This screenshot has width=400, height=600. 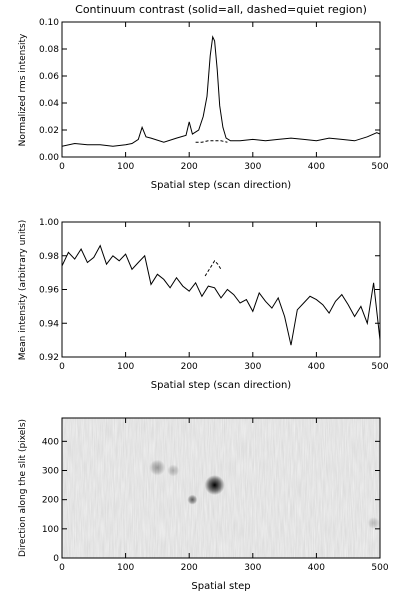 I want to click on y-tick-label: 0.10, so click(x=49, y=23).